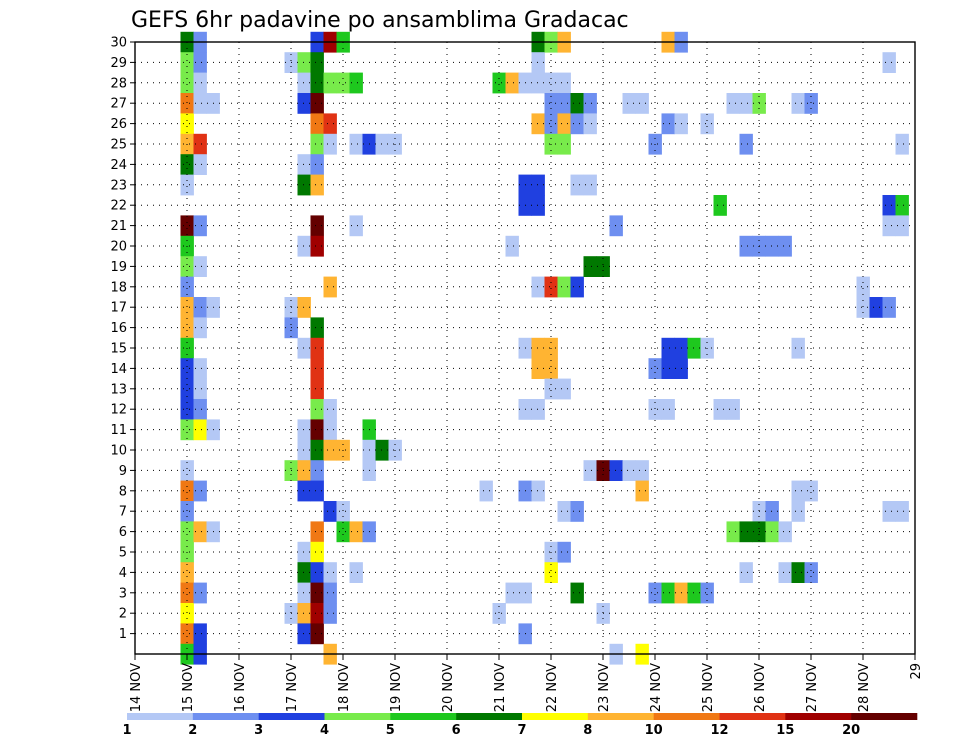 Image resolution: width=960 pixels, height=742 pixels. What do you see at coordinates (118, 410) in the screenshot?
I see `y-tick-label: 12` at bounding box center [118, 410].